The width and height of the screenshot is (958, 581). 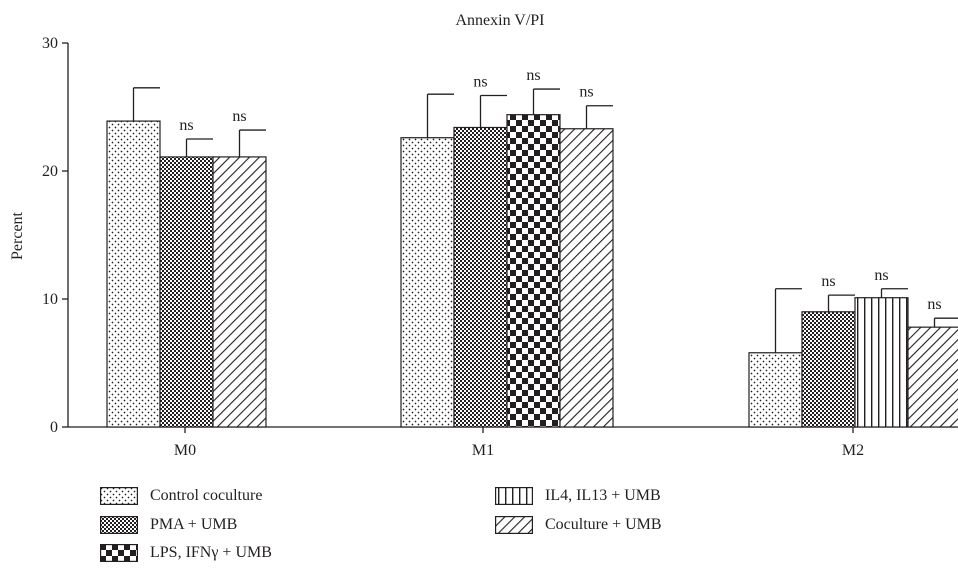 What do you see at coordinates (50, 299) in the screenshot?
I see `y-tick-label: 10` at bounding box center [50, 299].